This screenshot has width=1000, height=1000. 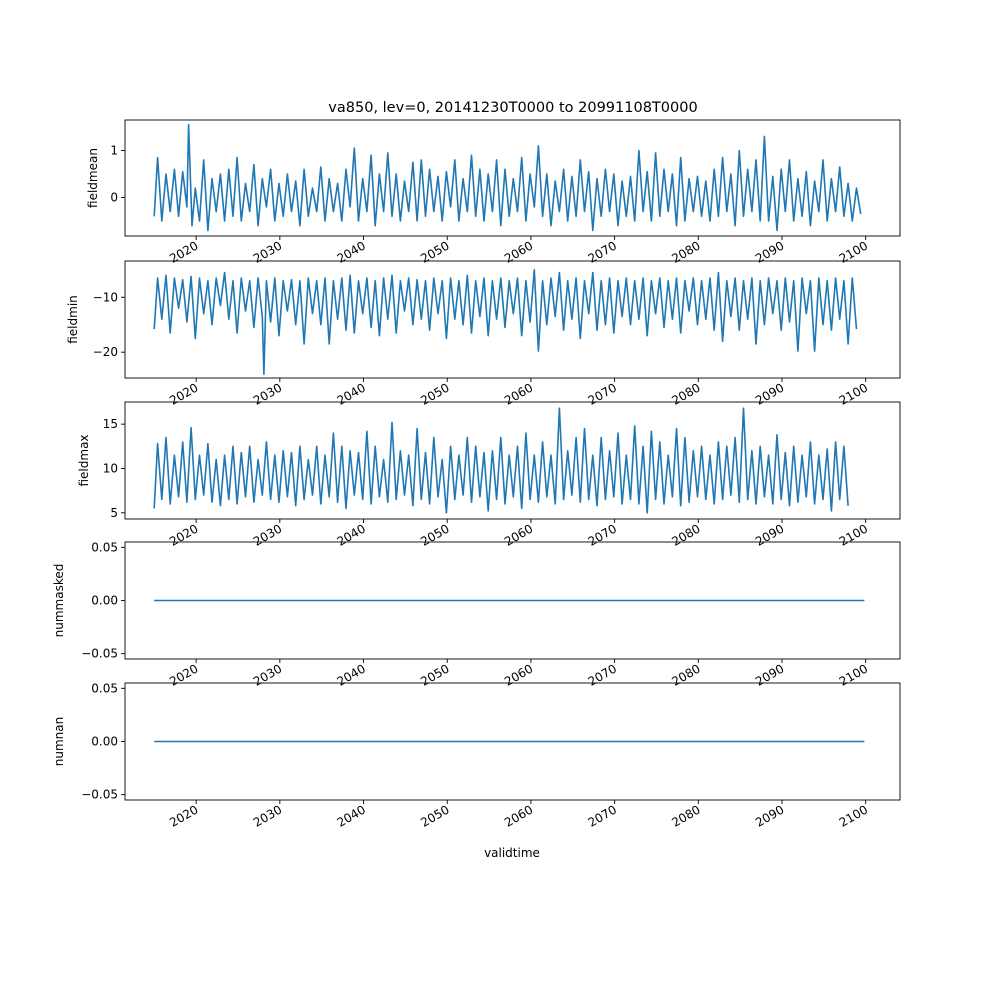 What do you see at coordinates (84, 460) in the screenshot?
I see `y-axis-label: fieldmax` at bounding box center [84, 460].